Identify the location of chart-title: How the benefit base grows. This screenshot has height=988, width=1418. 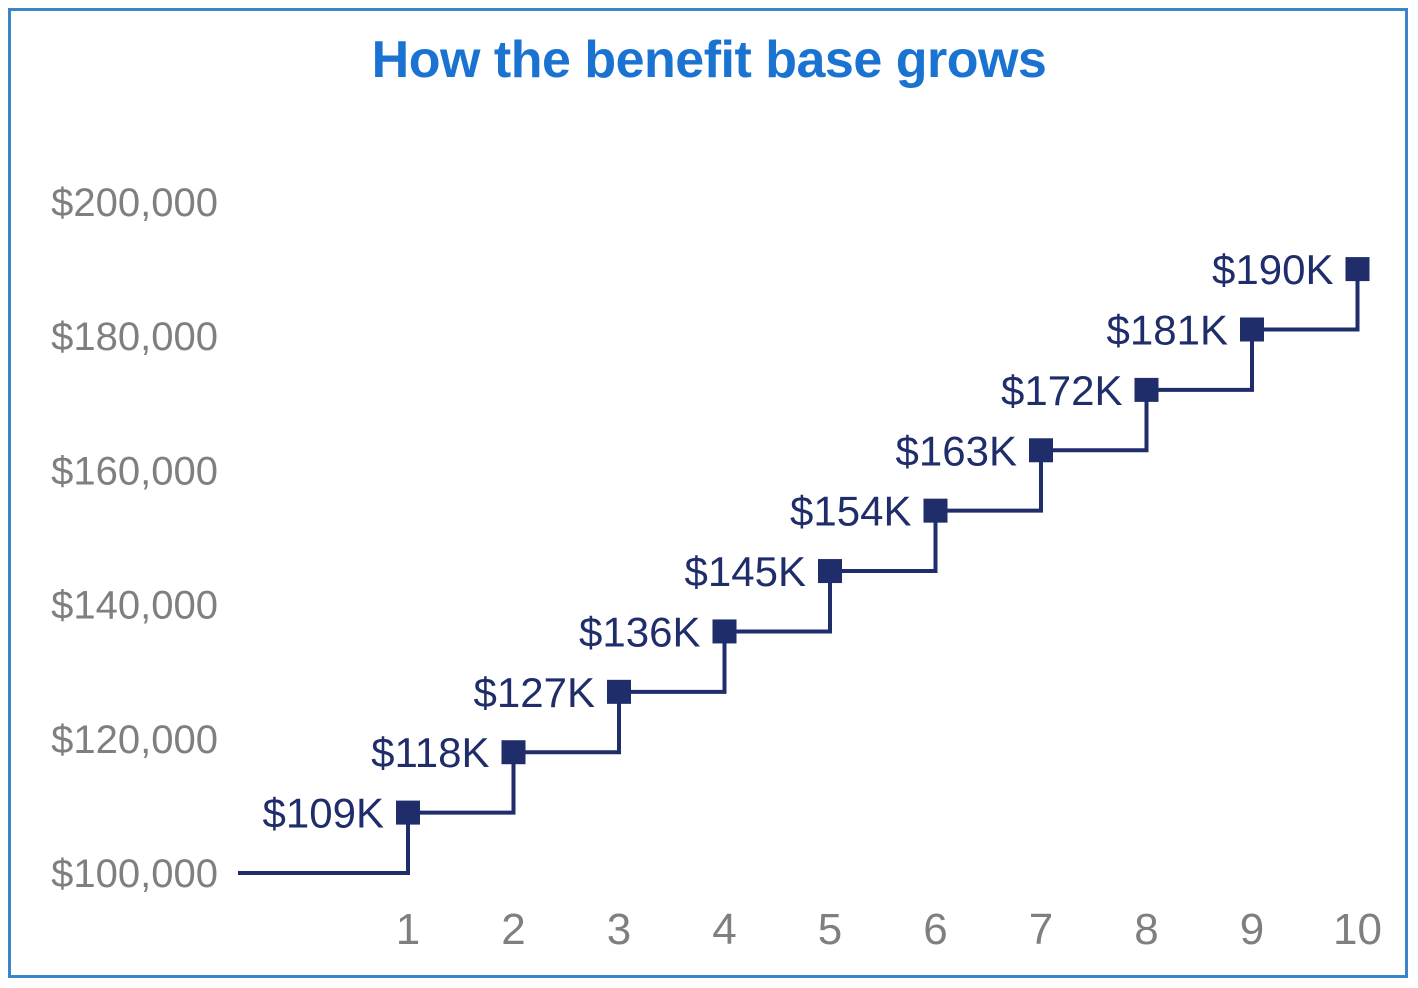
(709, 60).